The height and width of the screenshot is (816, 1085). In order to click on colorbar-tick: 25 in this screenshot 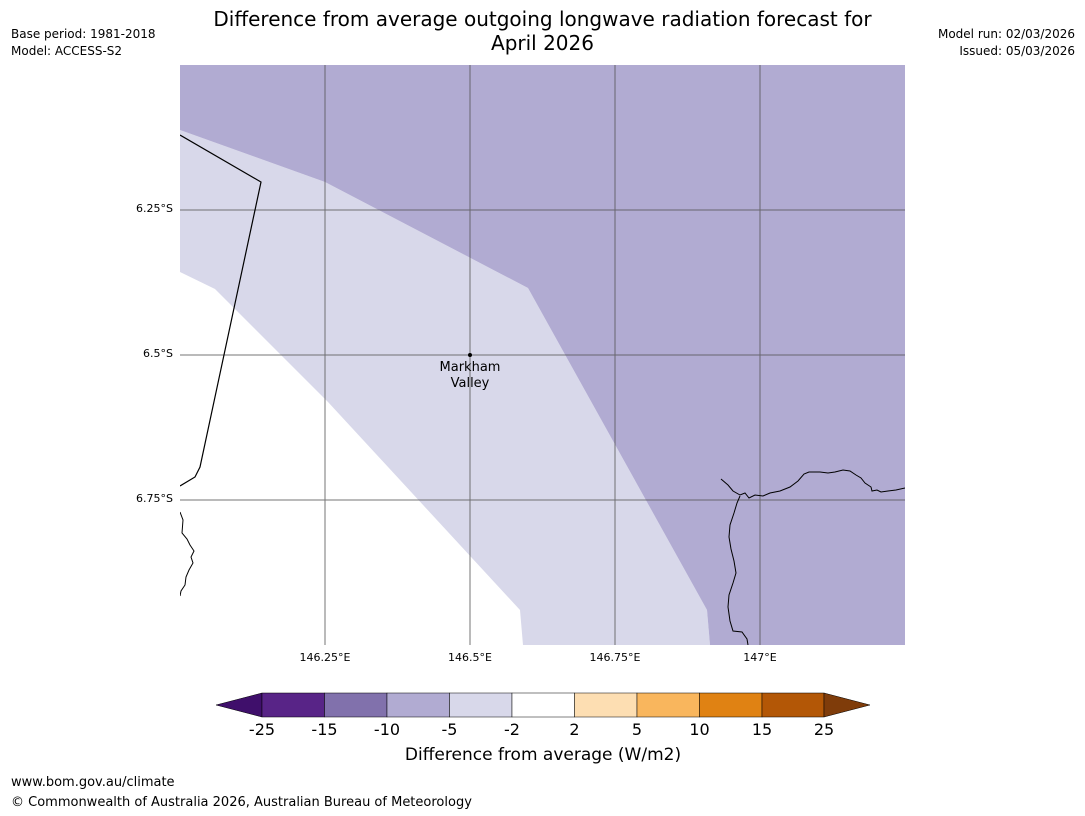, I will do `click(824, 729)`.